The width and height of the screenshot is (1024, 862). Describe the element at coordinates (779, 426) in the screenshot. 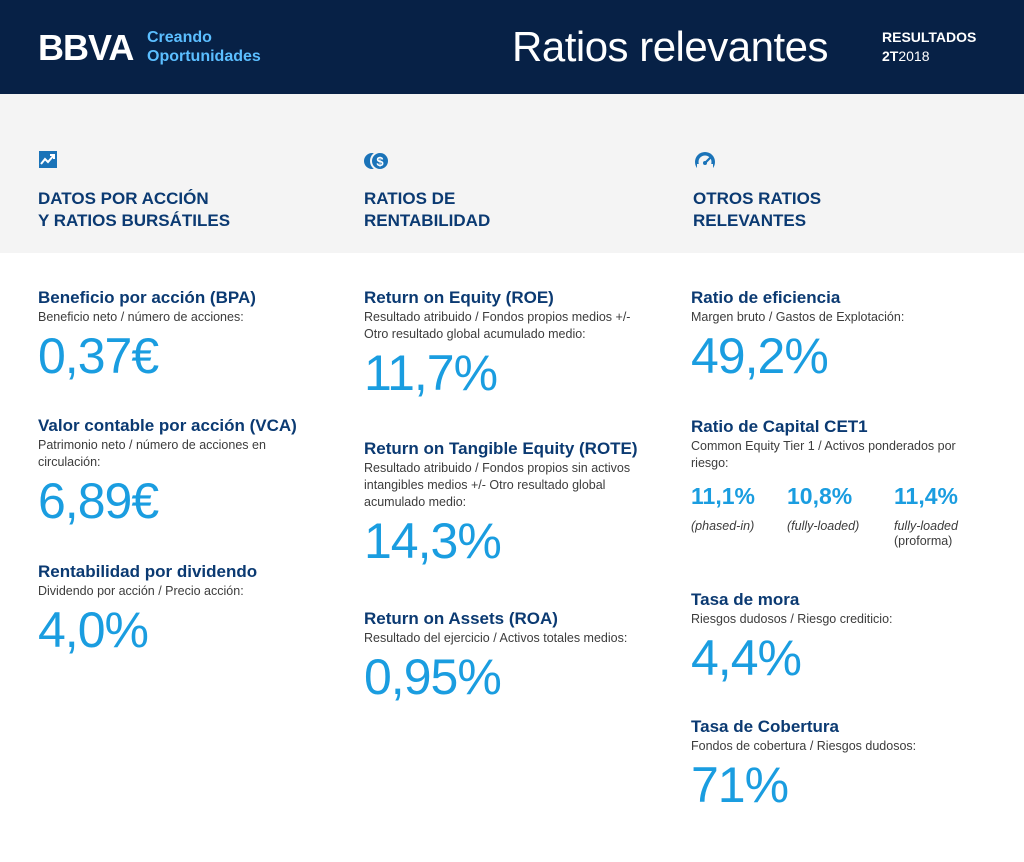

I see `metric-title: Ratio de Capital CET1` at that location.